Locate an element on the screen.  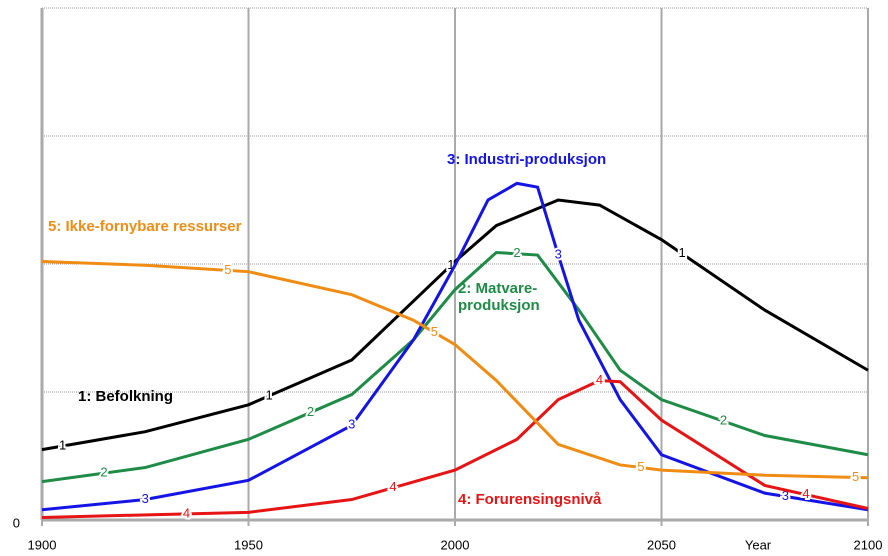
series-annotation: 4: Forurensingsnivå is located at coordinates (530, 499).